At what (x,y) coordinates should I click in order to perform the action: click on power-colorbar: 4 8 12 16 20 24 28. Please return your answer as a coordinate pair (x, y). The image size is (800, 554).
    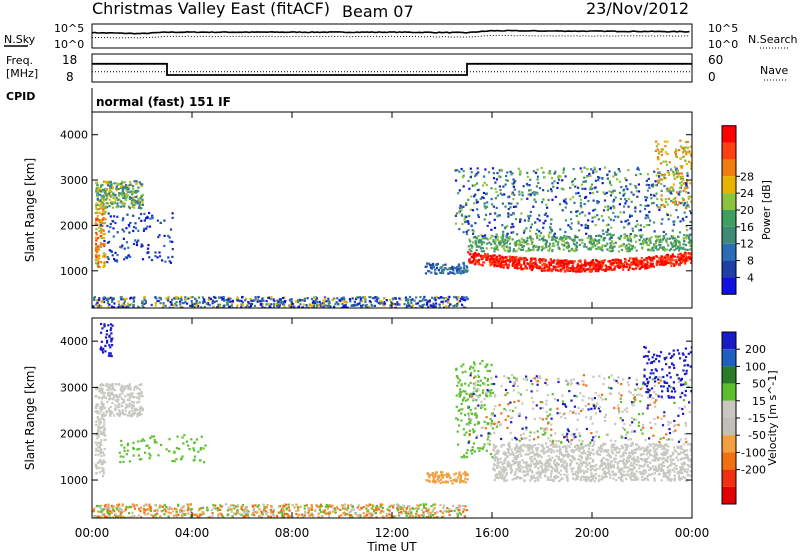
    Looking at the image, I should click on (737, 210).